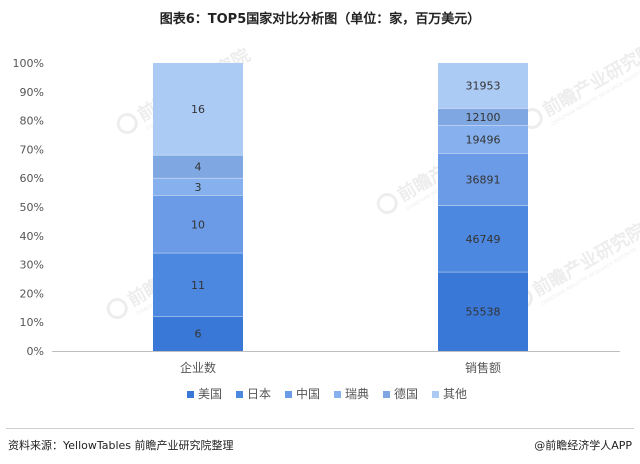 The width and height of the screenshot is (640, 464). Describe the element at coordinates (583, 445) in the screenshot. I see `brand-credit: @前瞻经济学人APP` at that location.